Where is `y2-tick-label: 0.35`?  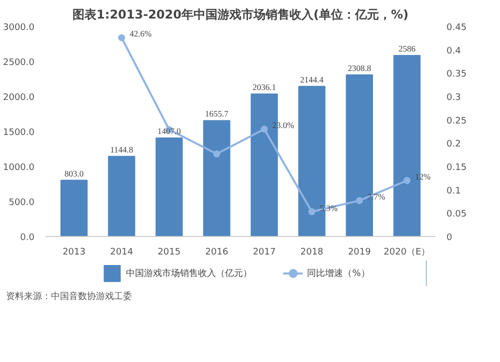 y2-tick-label: 0.35 is located at coordinates (456, 75).